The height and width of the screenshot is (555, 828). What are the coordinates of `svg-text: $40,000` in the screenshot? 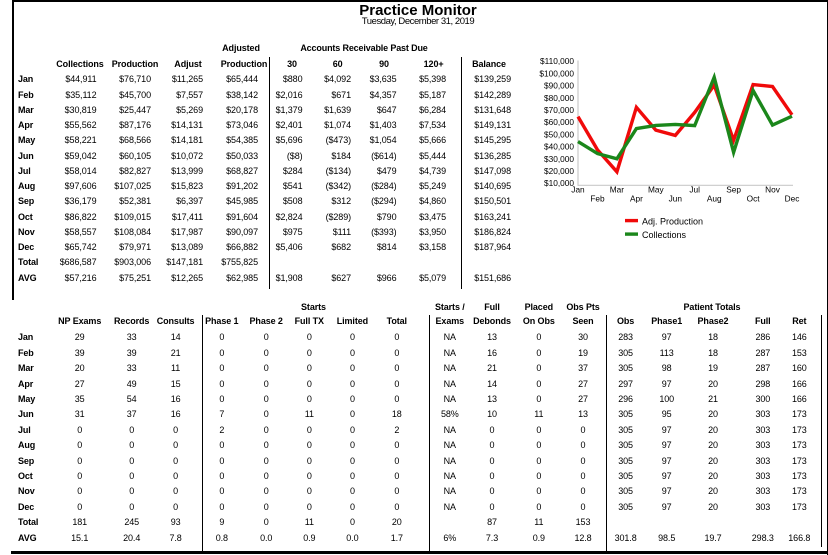 It's located at (559, 147).